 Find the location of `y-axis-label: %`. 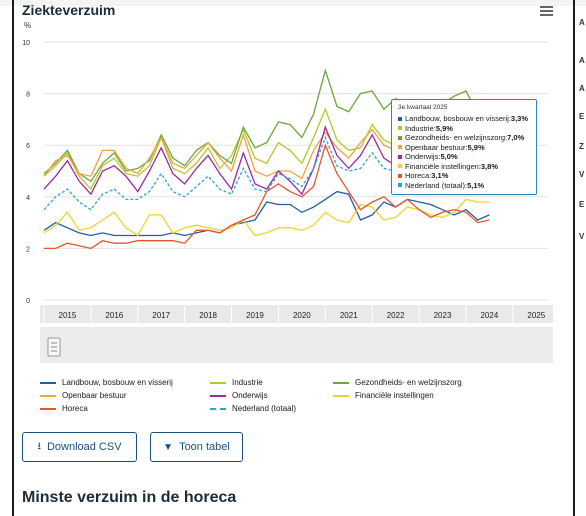

y-axis-label: % is located at coordinates (27, 25).